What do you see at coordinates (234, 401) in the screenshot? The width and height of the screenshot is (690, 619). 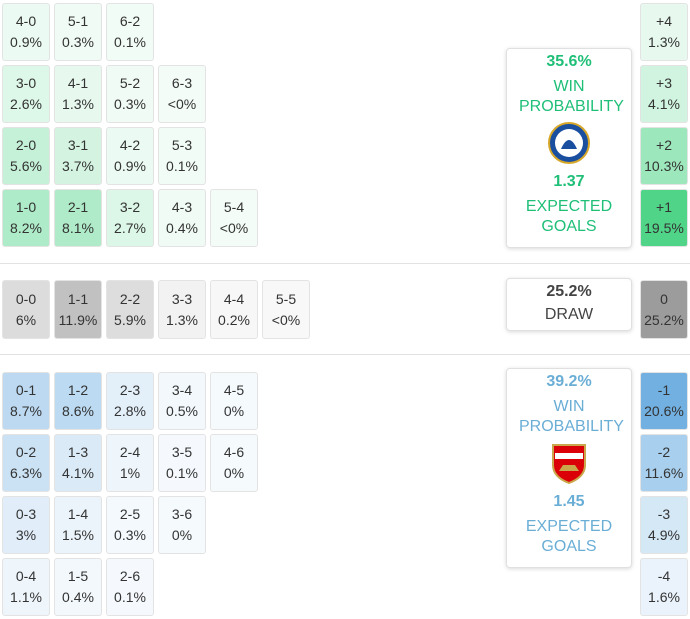 I see `score-cell: 4-5 0%` at bounding box center [234, 401].